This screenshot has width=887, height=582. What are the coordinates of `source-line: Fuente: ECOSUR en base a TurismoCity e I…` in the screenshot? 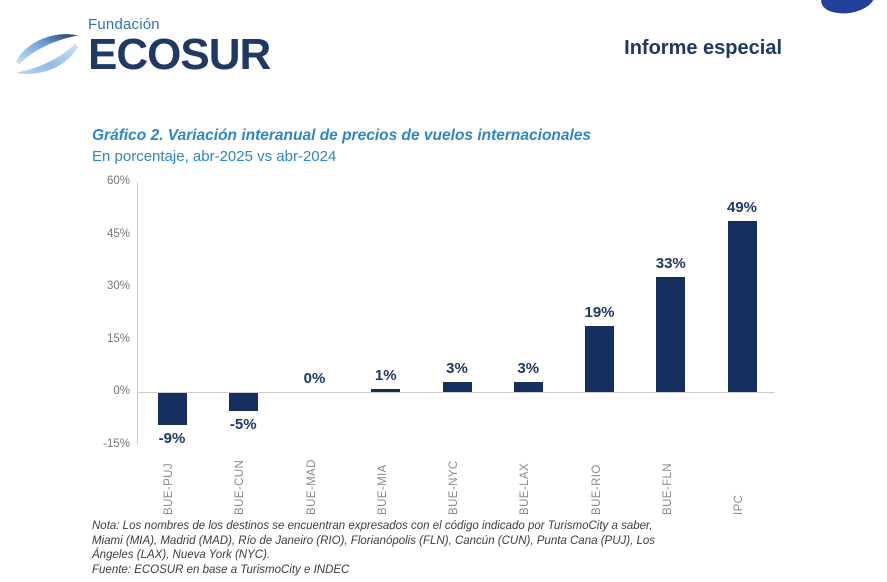 It's located at (221, 569).